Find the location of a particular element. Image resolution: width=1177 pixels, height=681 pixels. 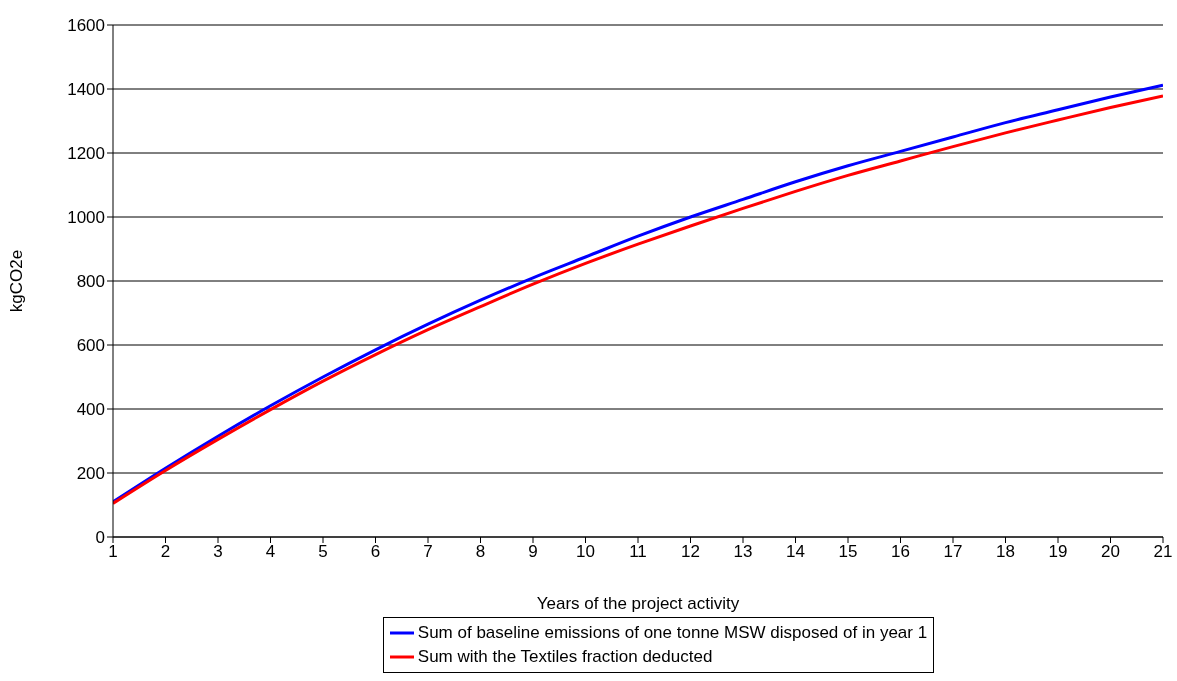

x-tick-label: 19 is located at coordinates (1058, 552).